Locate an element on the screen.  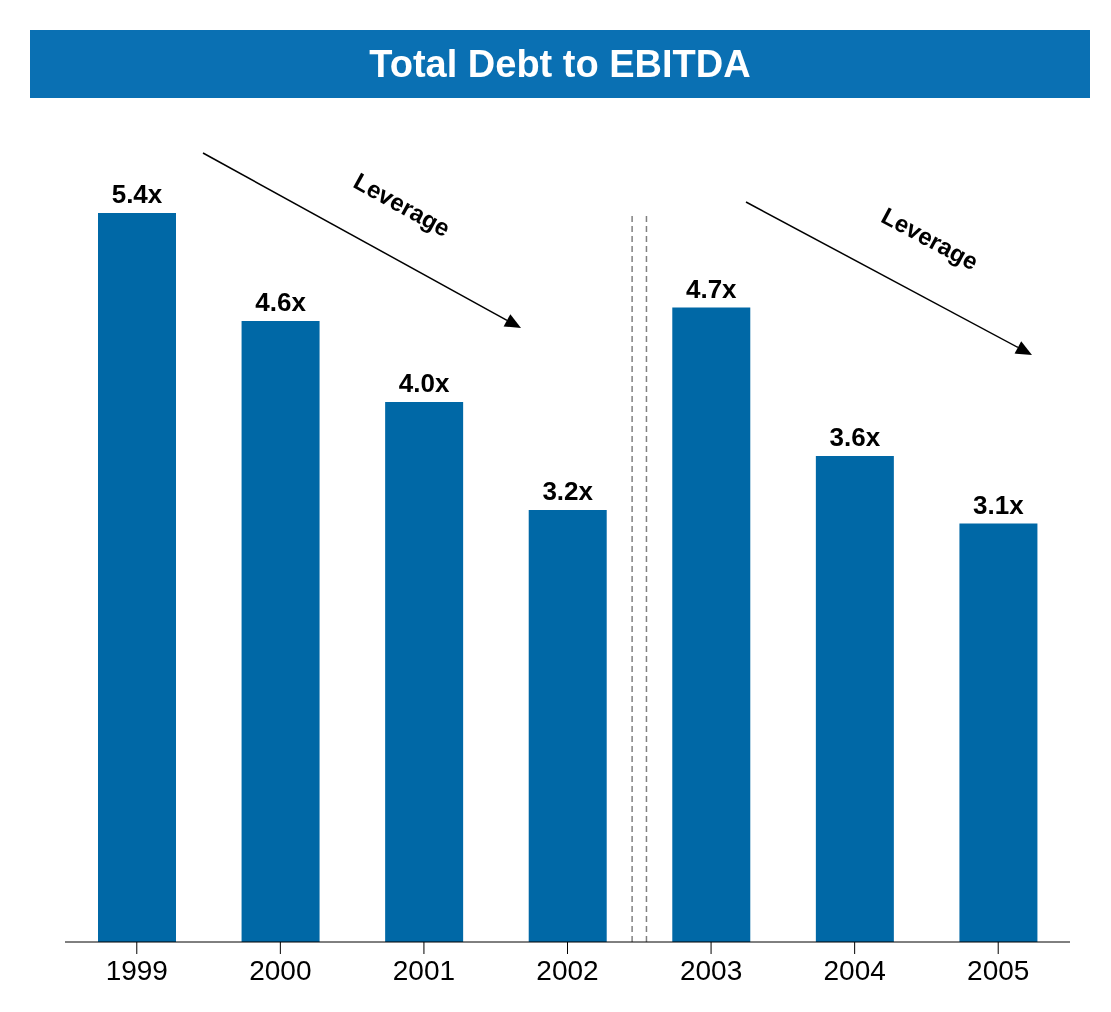
data-label: 3.6x is located at coordinates (855, 437).